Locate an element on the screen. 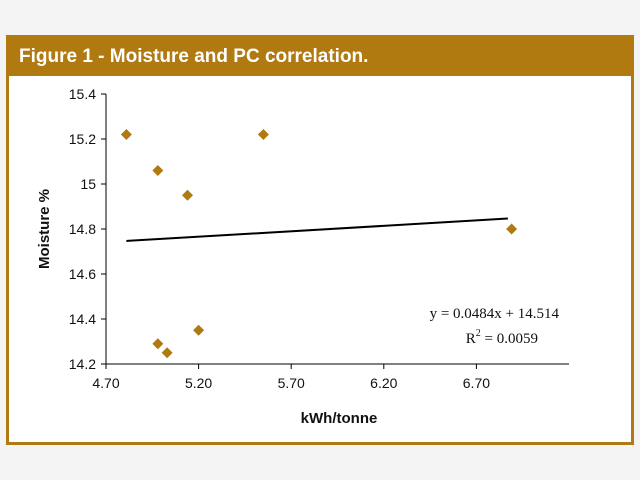 This screenshot has height=480, width=640. figure-title: Figure 1 - Moisture and PC correlation. is located at coordinates (320, 57).